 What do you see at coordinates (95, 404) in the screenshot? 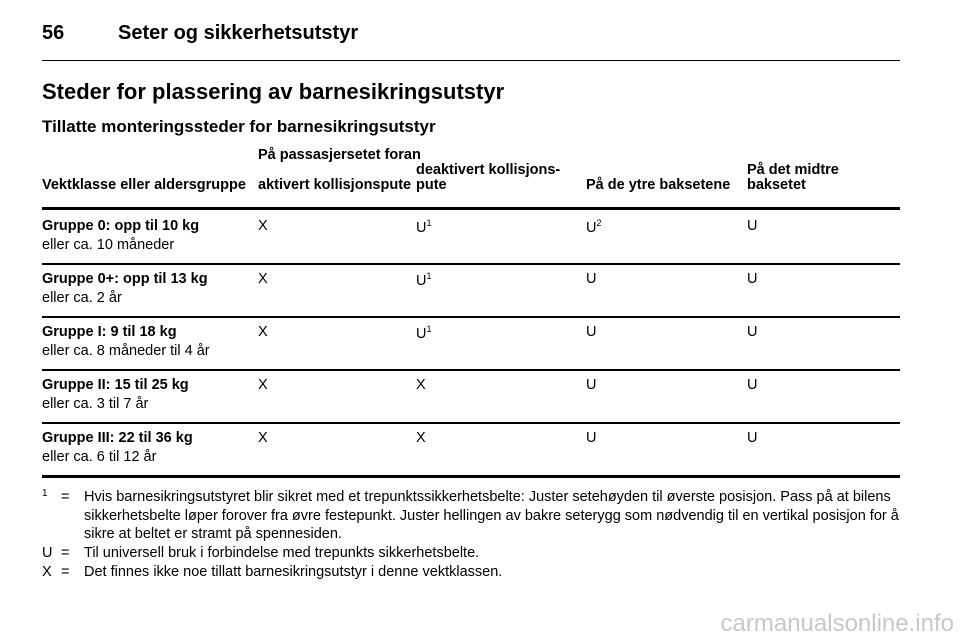
I see `group-detail: eller ca. 3 til 7 år` at bounding box center [95, 404].